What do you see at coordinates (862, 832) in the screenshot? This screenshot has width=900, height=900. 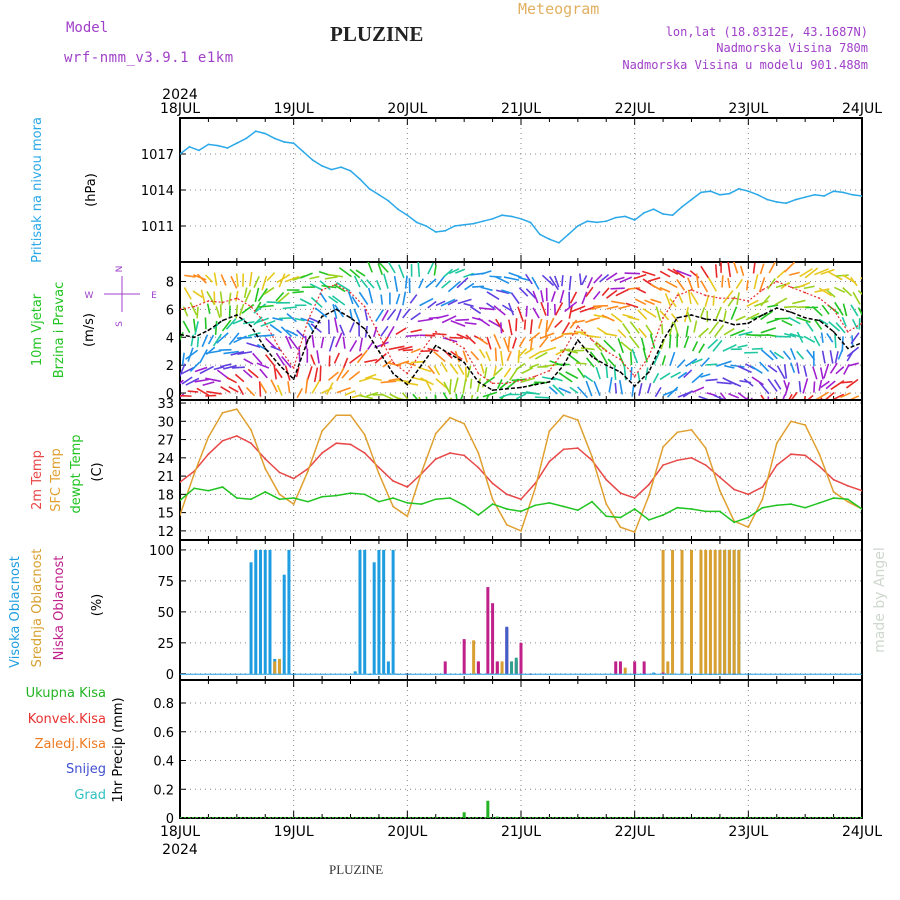 I see `time-tick-label-bottom: 24JUL` at bounding box center [862, 832].